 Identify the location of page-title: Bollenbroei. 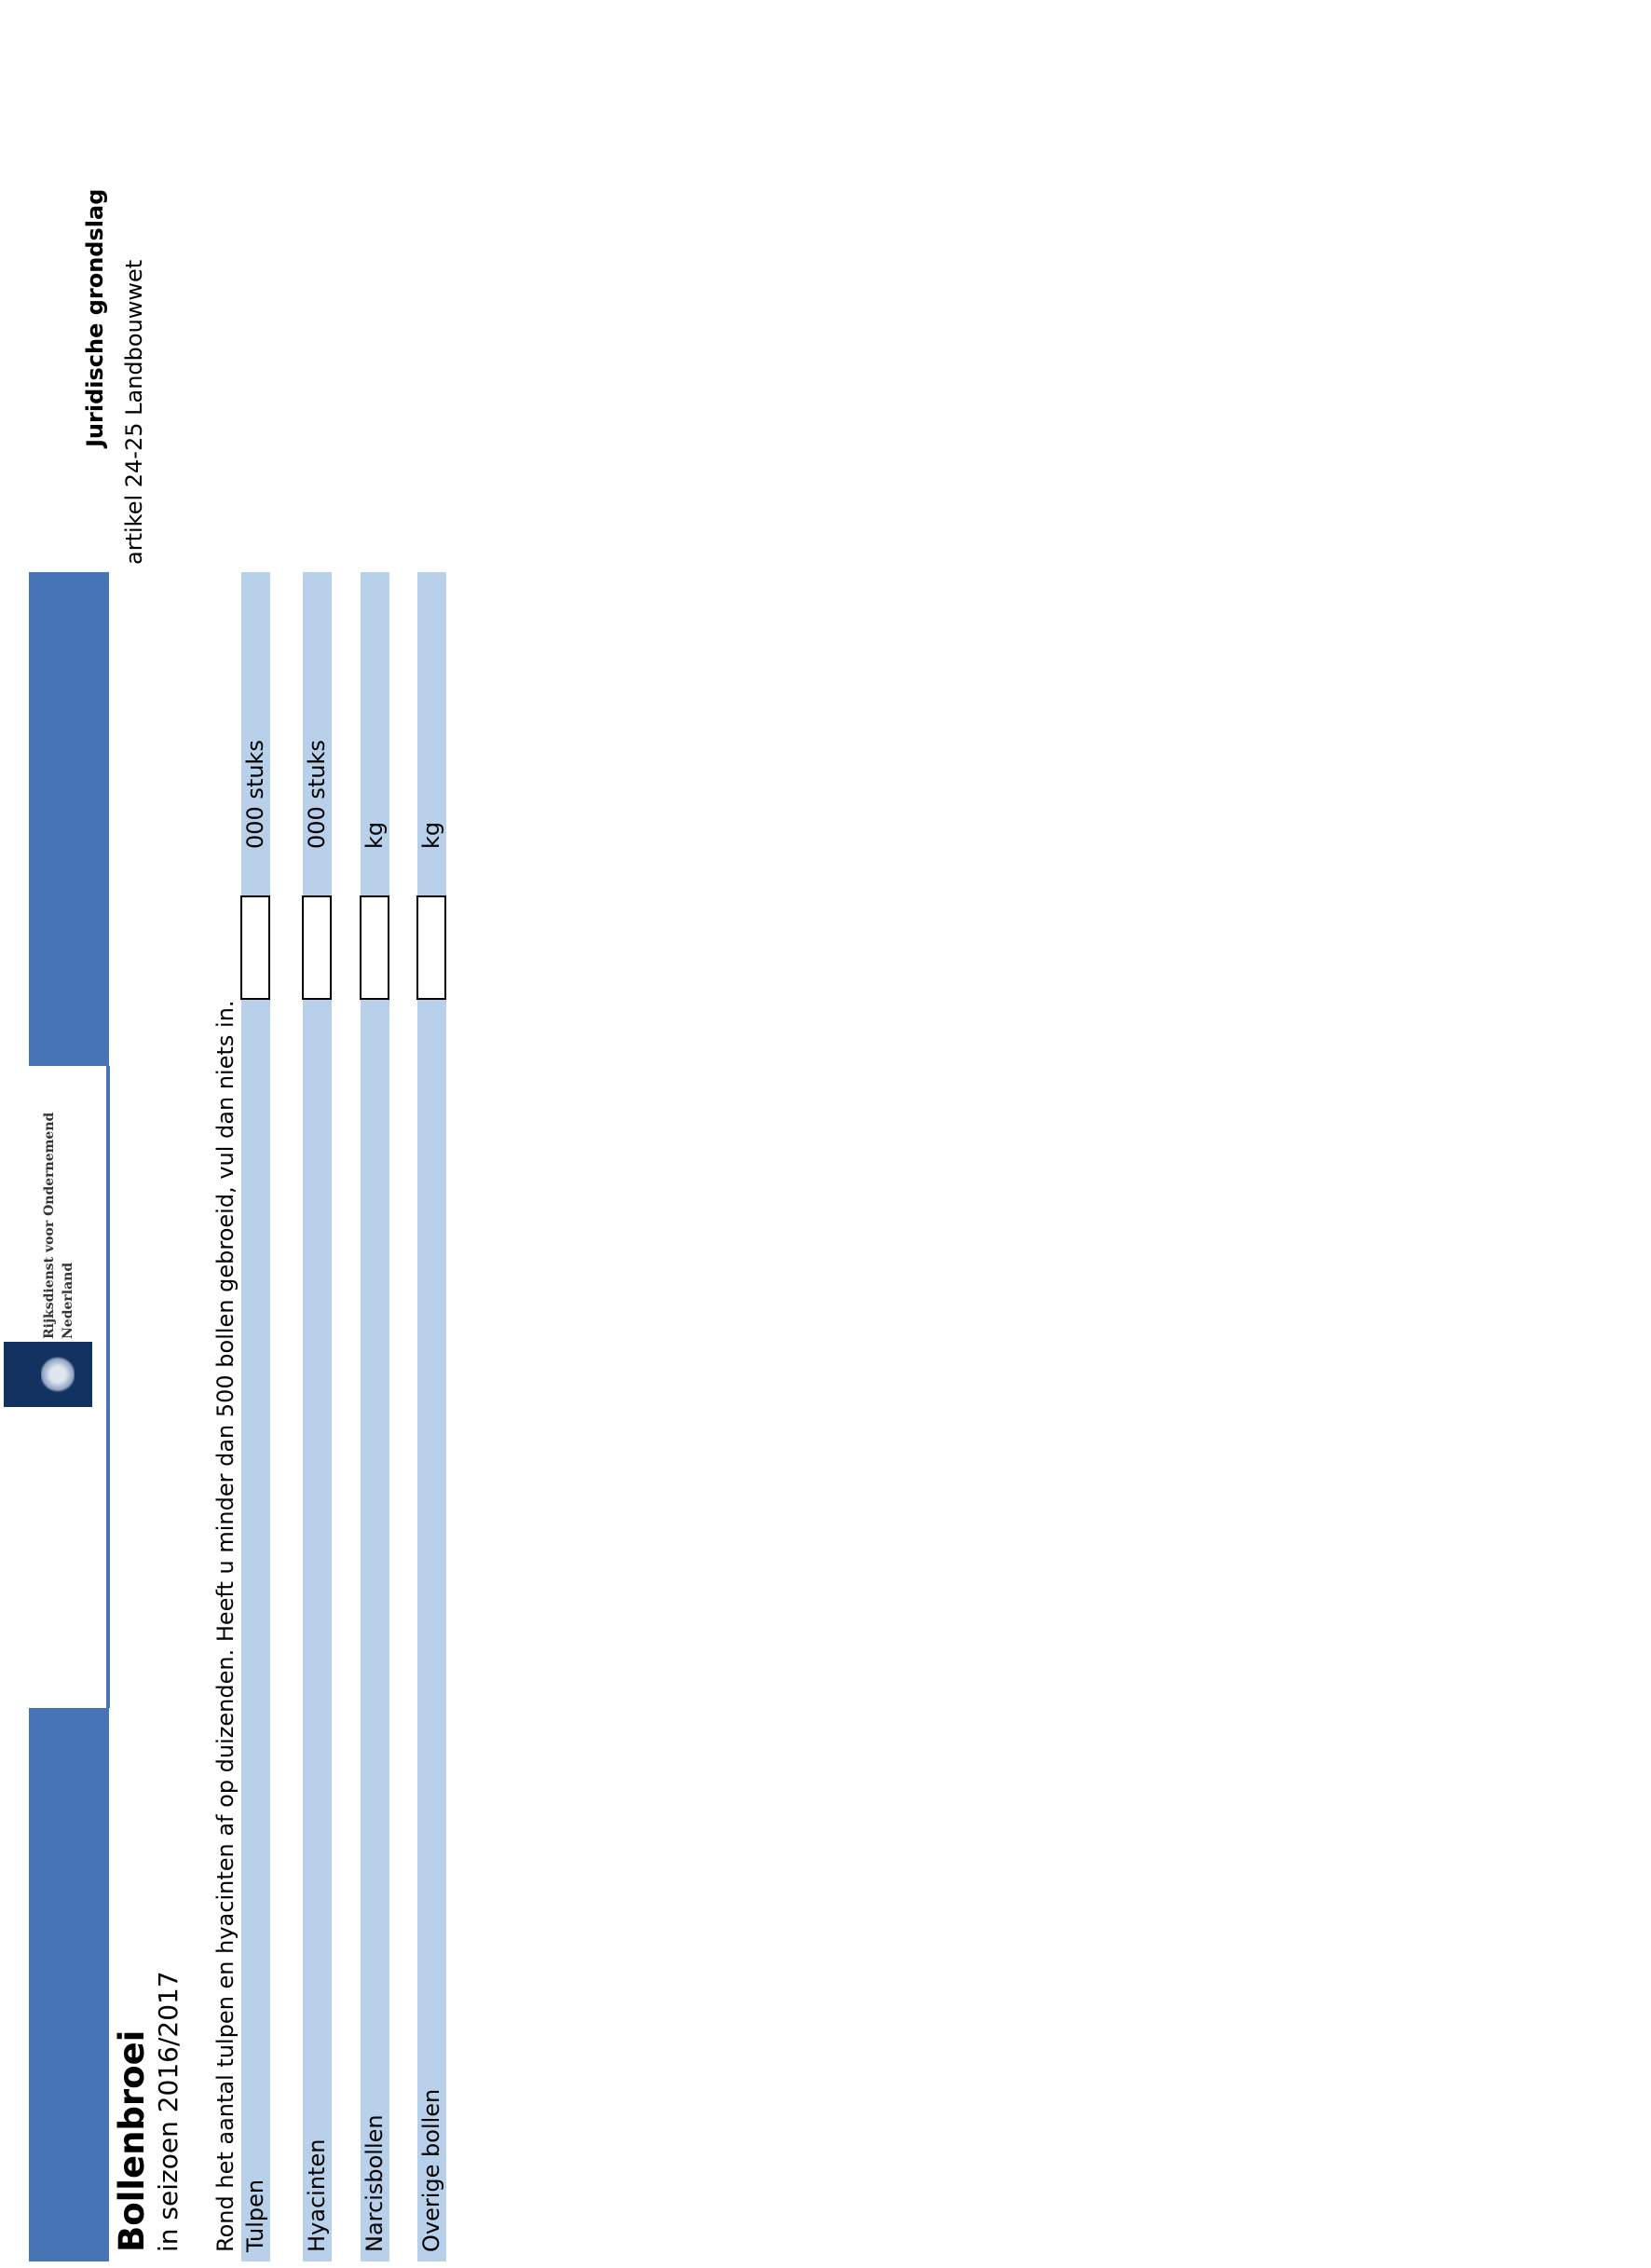
(132, 2140).